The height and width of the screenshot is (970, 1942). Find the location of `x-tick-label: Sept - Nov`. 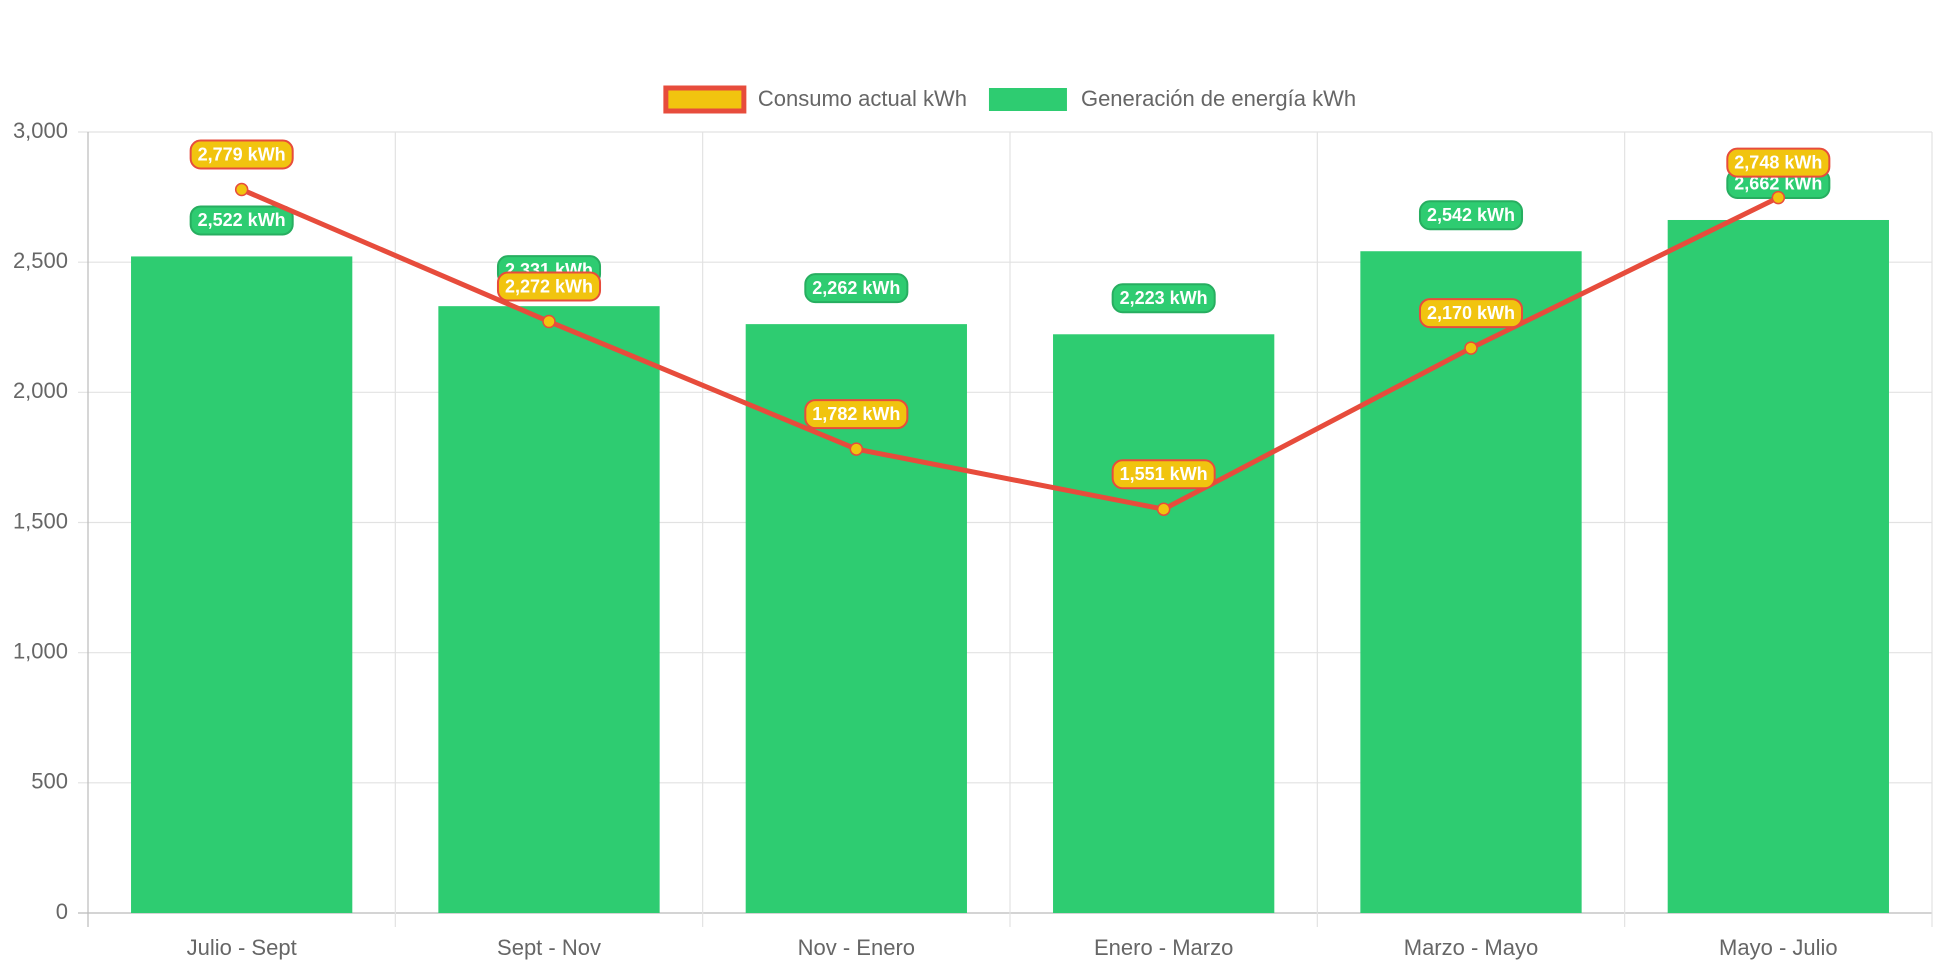

x-tick-label: Sept - Nov is located at coordinates (549, 947).